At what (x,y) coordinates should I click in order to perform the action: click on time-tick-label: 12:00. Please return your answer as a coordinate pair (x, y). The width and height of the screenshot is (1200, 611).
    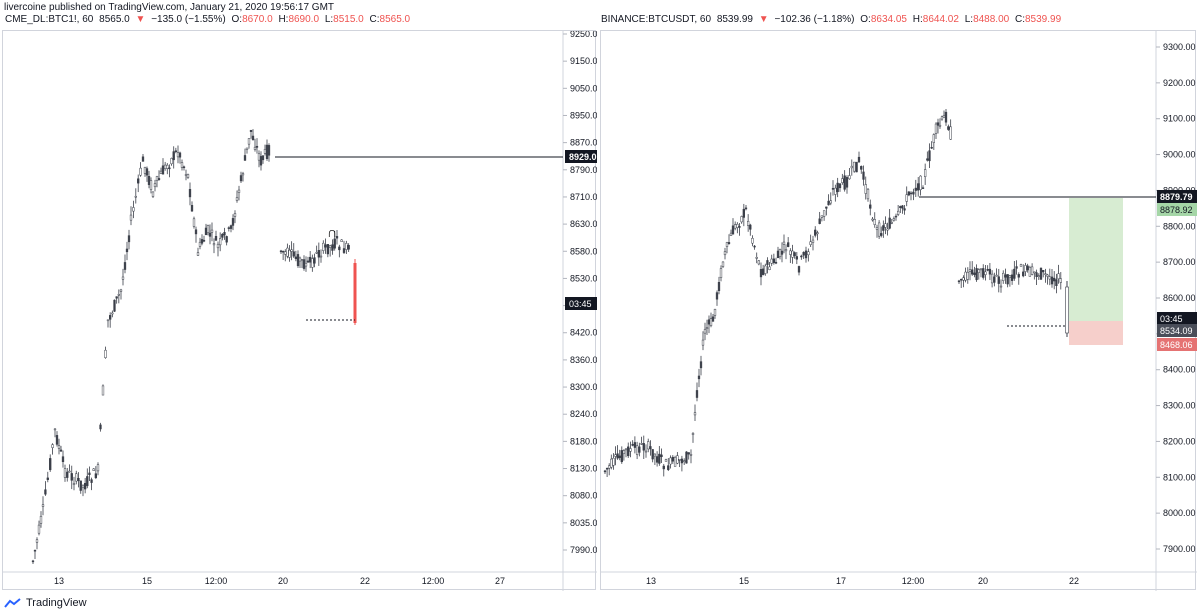
    Looking at the image, I should click on (433, 581).